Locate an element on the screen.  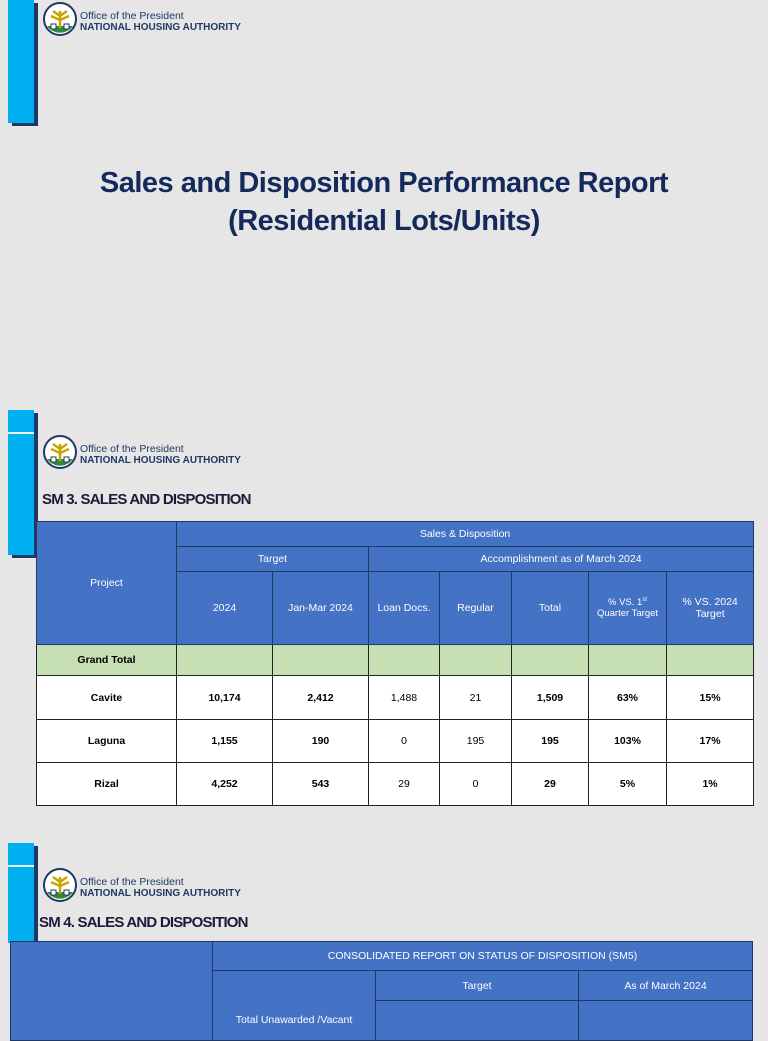
header-cell: 2024 is located at coordinates (224, 608).